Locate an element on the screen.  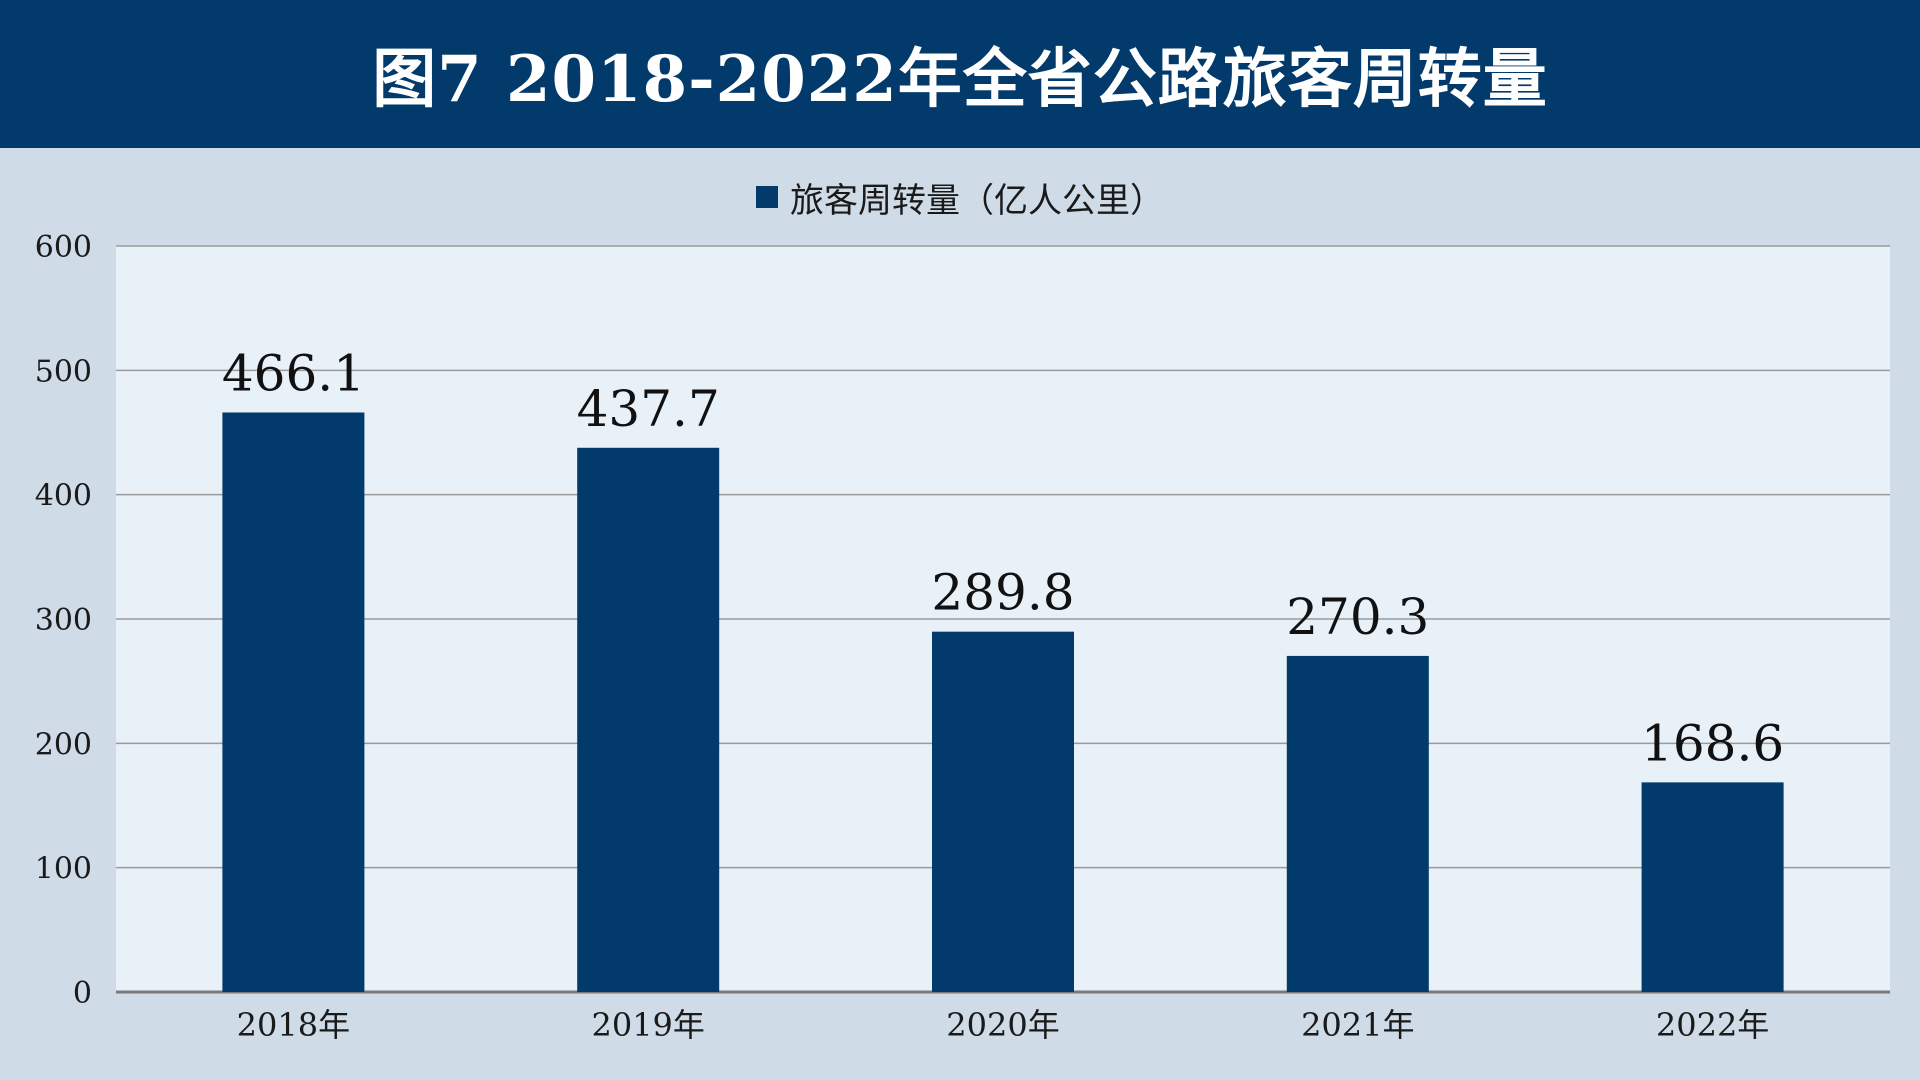
legend-label: 旅客周转量（亿人公里） is located at coordinates (977, 200).